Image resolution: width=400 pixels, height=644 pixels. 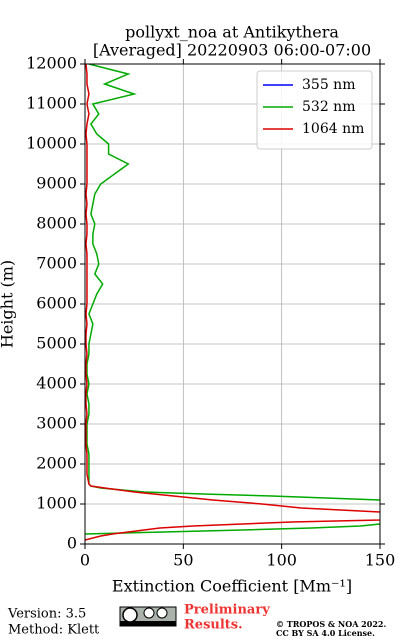 What do you see at coordinates (56, 303) in the screenshot?
I see `y-tick-label: 6000` at bounding box center [56, 303].